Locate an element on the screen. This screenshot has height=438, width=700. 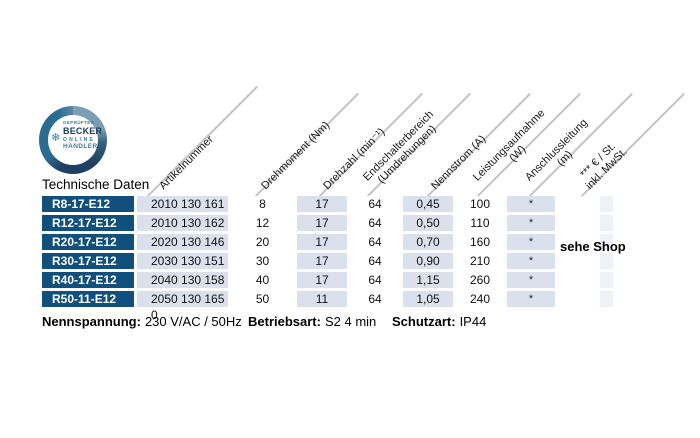
price-column is located at coordinates (606, 253).